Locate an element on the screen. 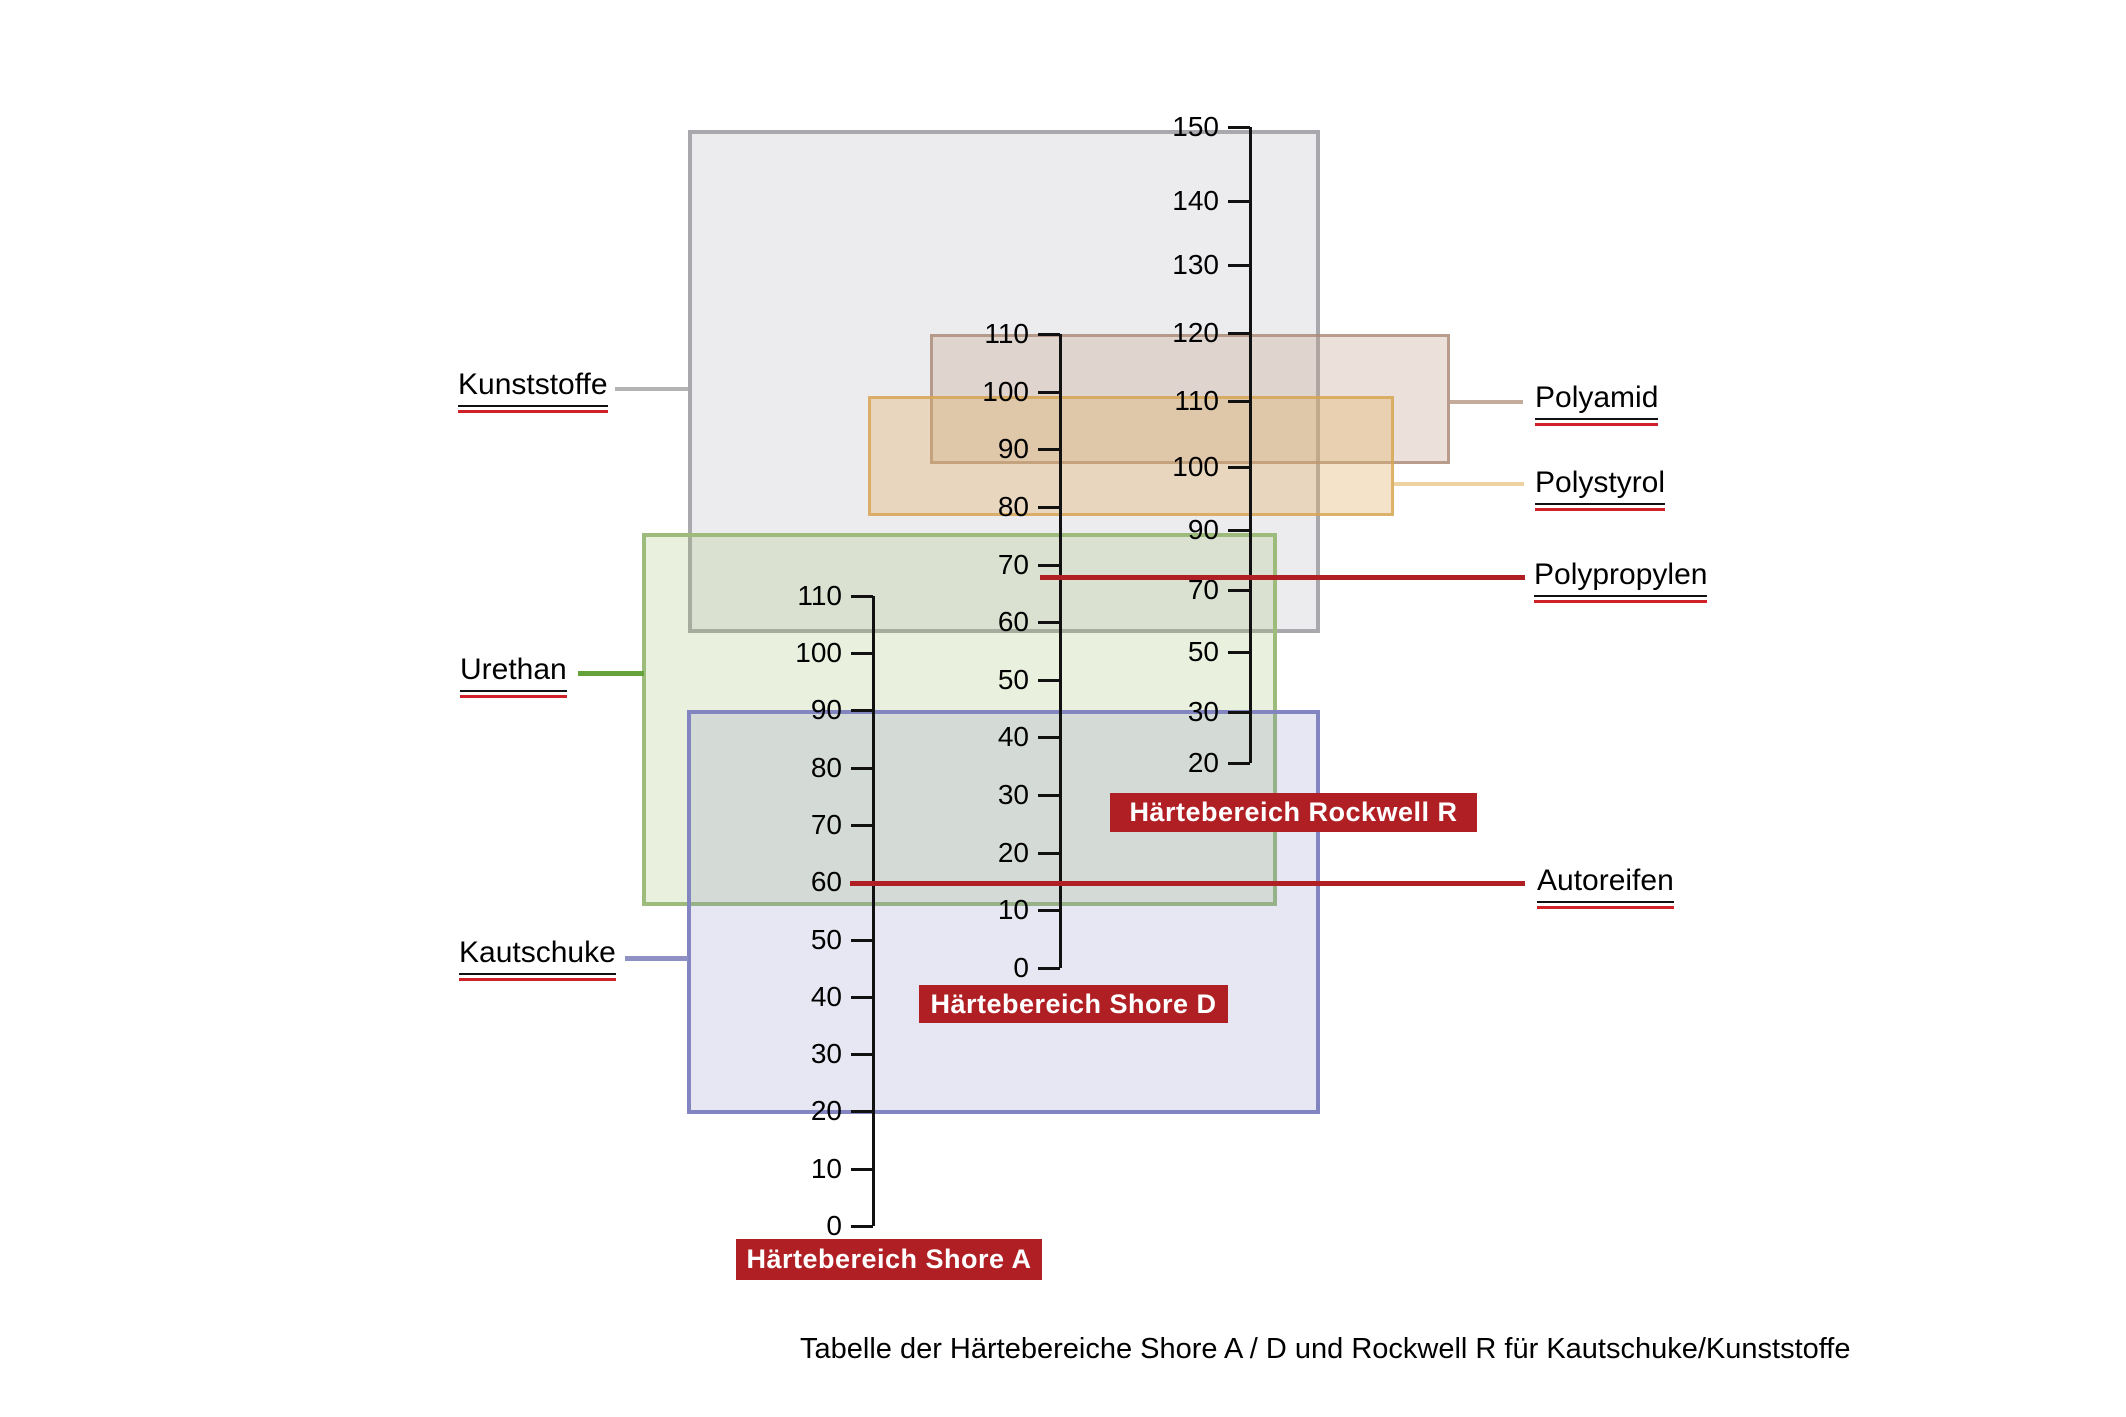 This screenshot has width=2126, height=1417. urethan-leader-line is located at coordinates (611, 673).